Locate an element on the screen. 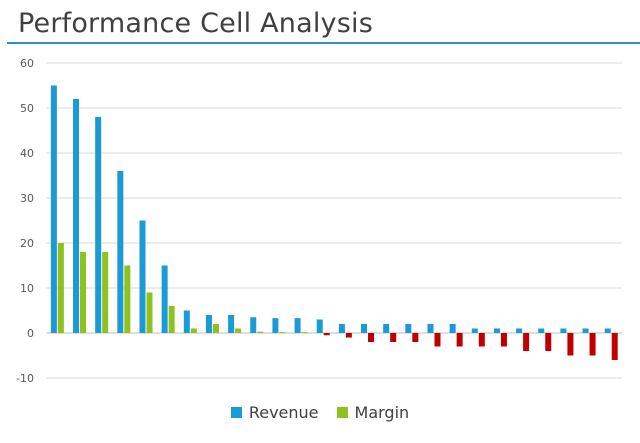 The height and width of the screenshot is (443, 640). y-tick-label: 0 is located at coordinates (30, 333).